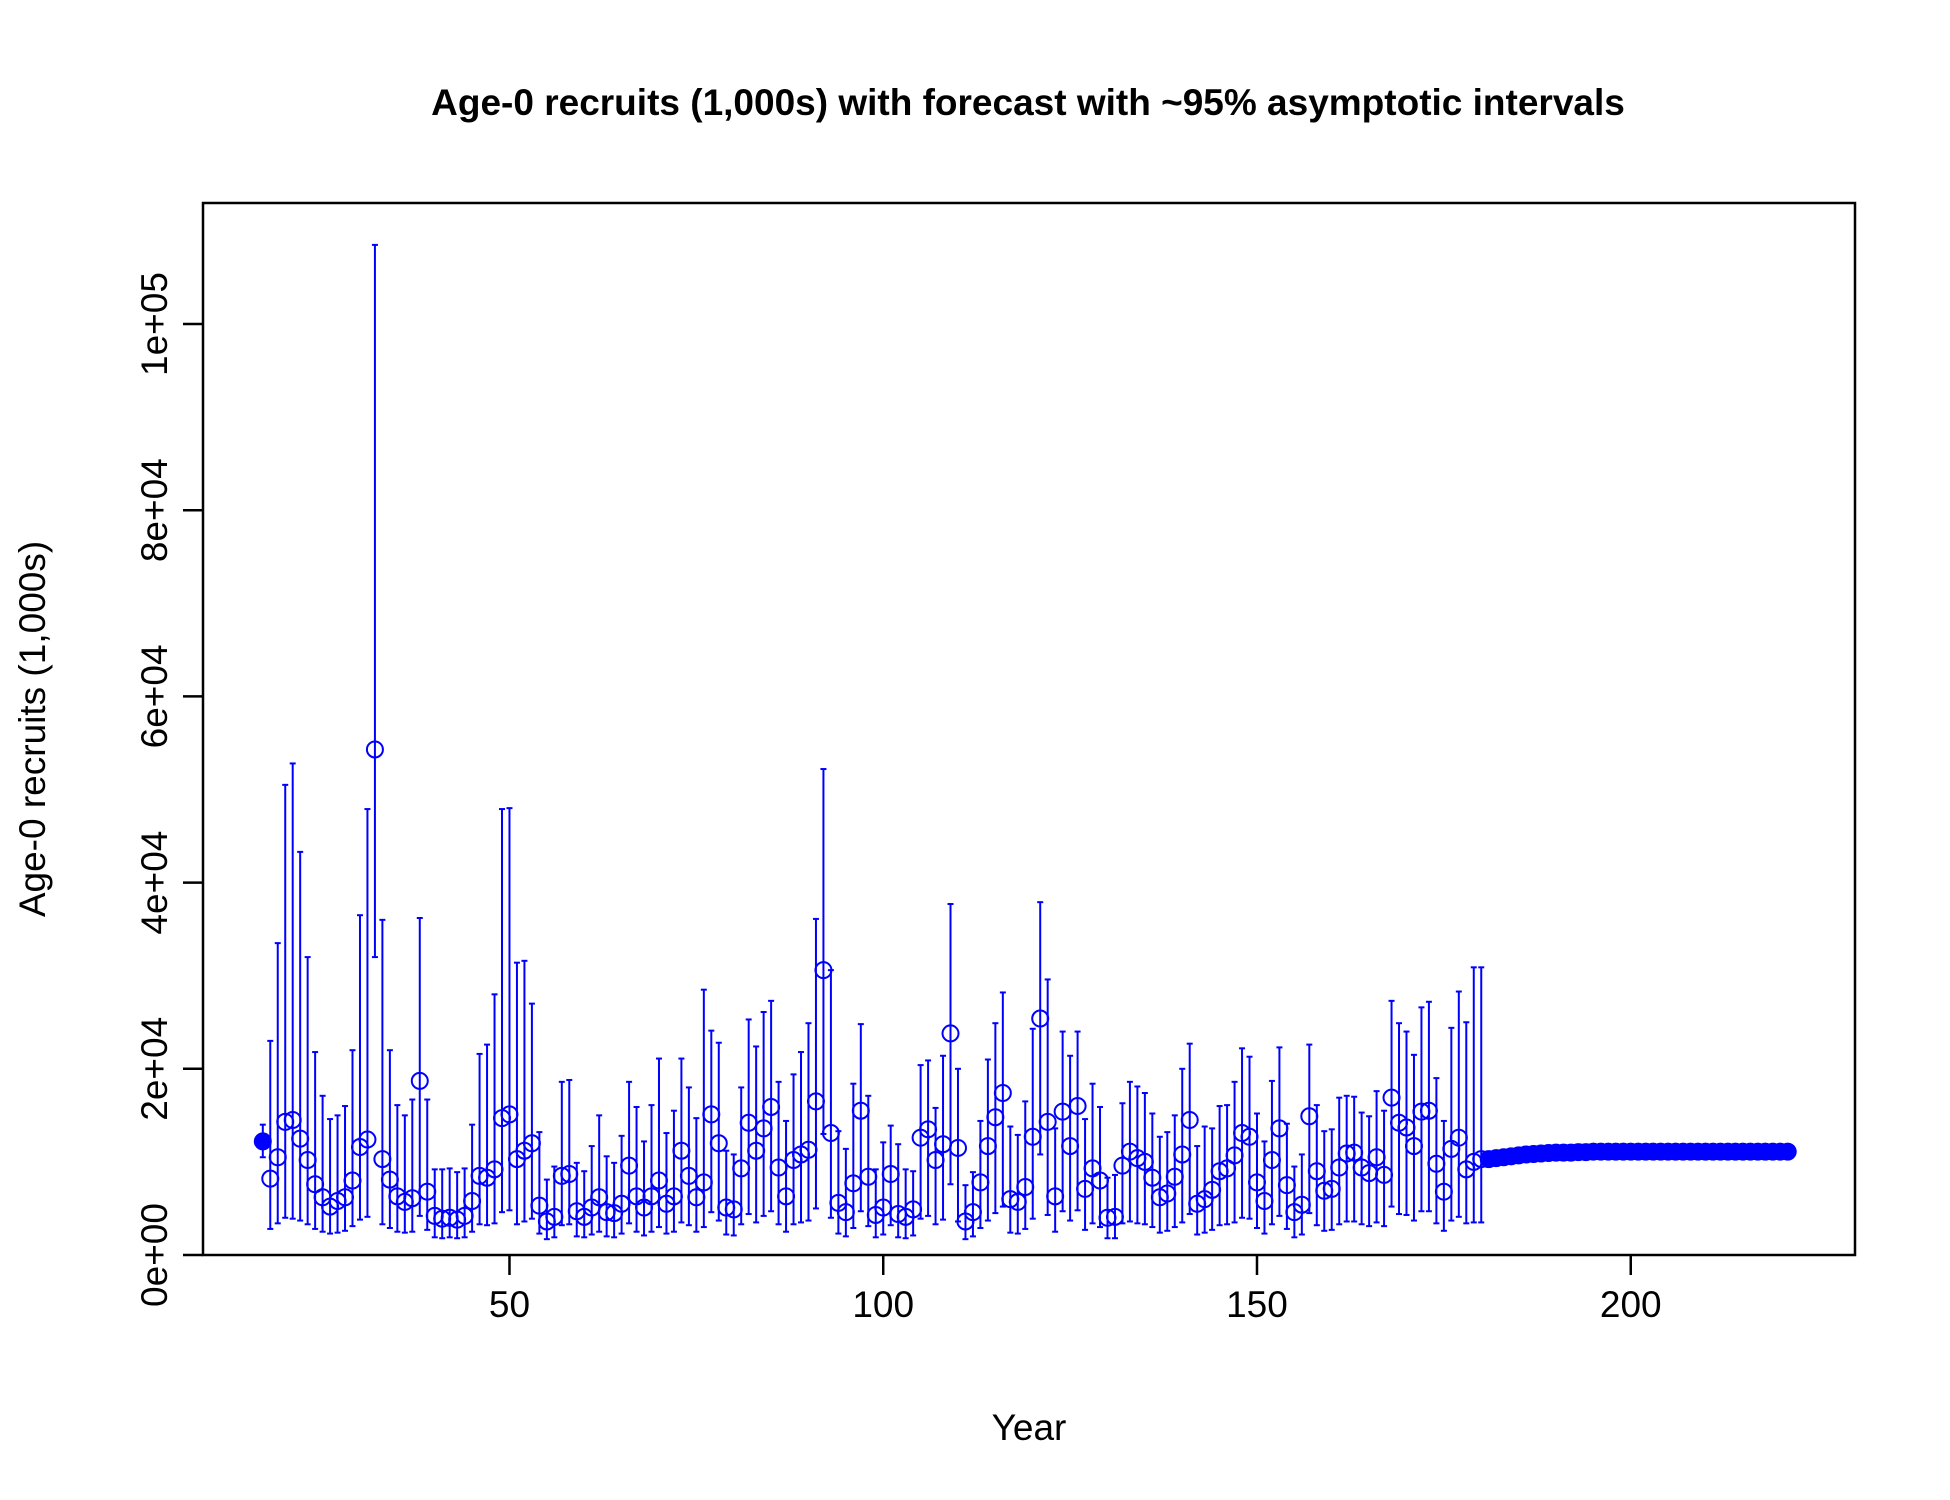 This screenshot has height=1500, width=1950. Describe the element at coordinates (1787, 1151) in the screenshot. I see `data-point-filled` at that location.